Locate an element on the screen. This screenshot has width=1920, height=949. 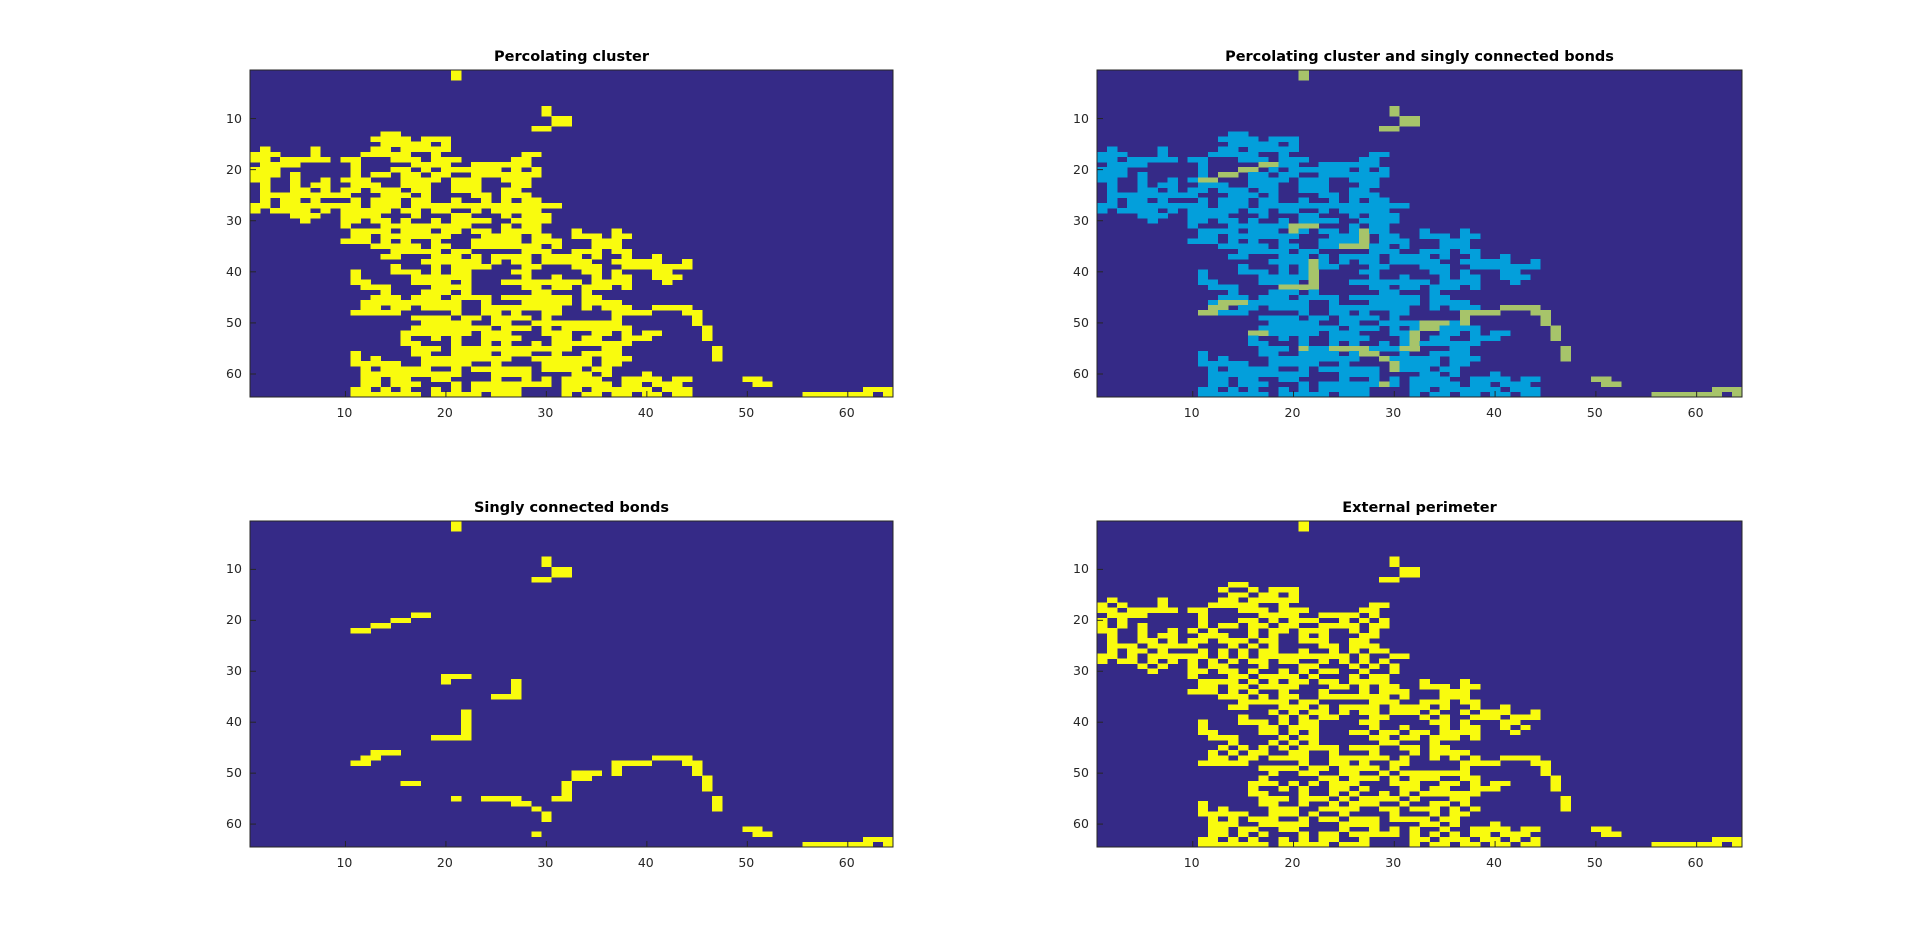
x-tick-label: 50 is located at coordinates (1594, 412).